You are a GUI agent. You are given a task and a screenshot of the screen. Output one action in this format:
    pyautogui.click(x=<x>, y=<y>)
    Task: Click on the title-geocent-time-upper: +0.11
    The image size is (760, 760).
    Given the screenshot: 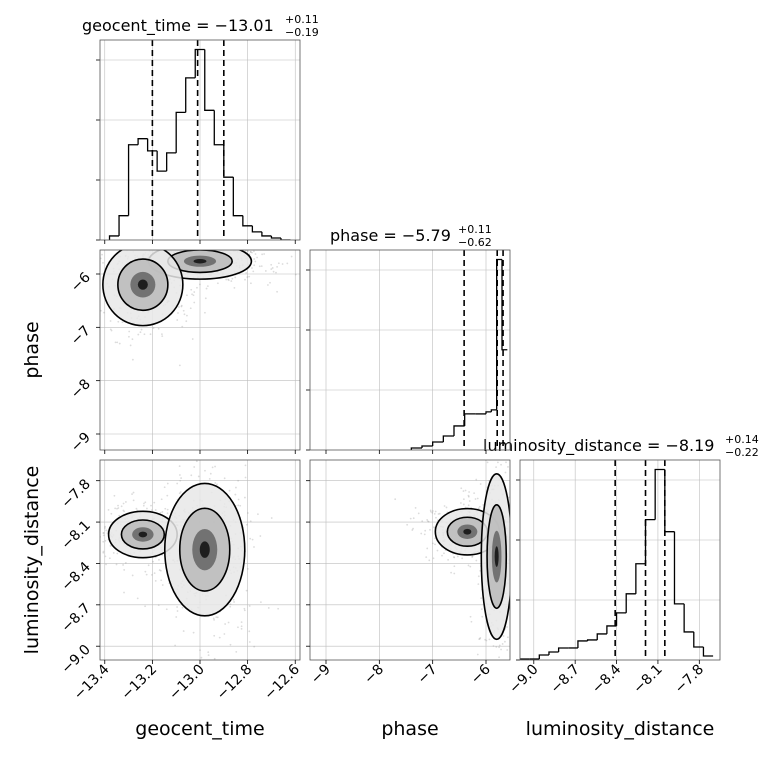 What is the action you would take?
    pyautogui.click(x=302, y=19)
    